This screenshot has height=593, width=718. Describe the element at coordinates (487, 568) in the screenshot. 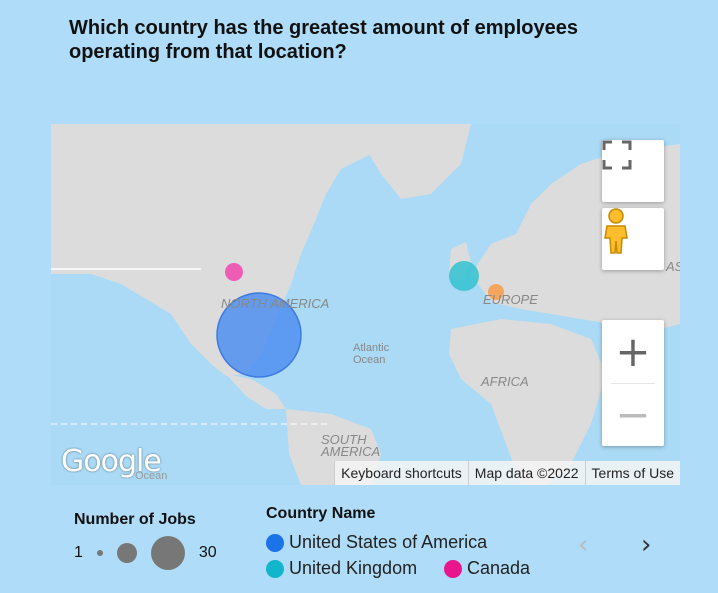

I see `legend-item-canada: Canada` at that location.